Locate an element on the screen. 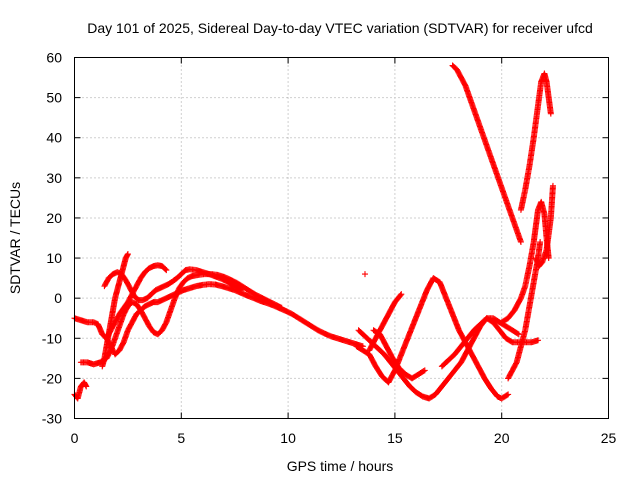 Image resolution: width=640 pixels, height=480 pixels. x-tick-label: 0 is located at coordinates (75, 438).